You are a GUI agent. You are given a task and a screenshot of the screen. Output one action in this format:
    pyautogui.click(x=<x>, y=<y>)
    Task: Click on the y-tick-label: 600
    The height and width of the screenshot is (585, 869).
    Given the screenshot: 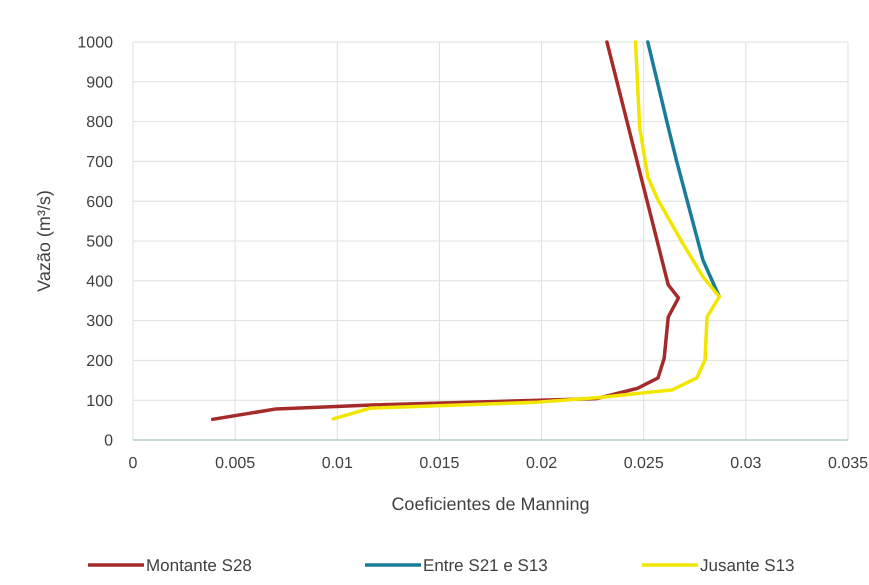 What is the action you would take?
    pyautogui.click(x=100, y=202)
    